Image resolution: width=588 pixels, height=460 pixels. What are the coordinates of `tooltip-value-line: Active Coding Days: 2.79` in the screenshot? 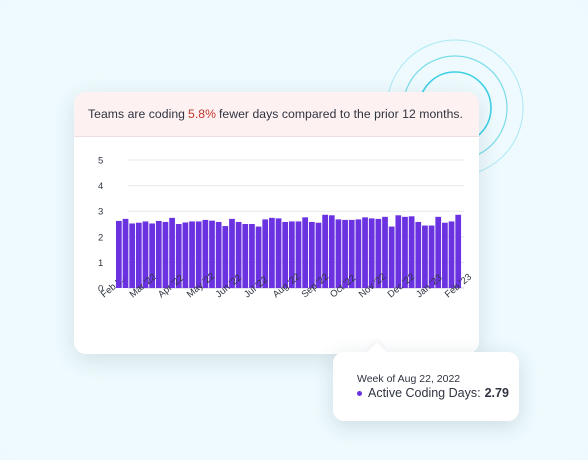 It's located at (433, 393).